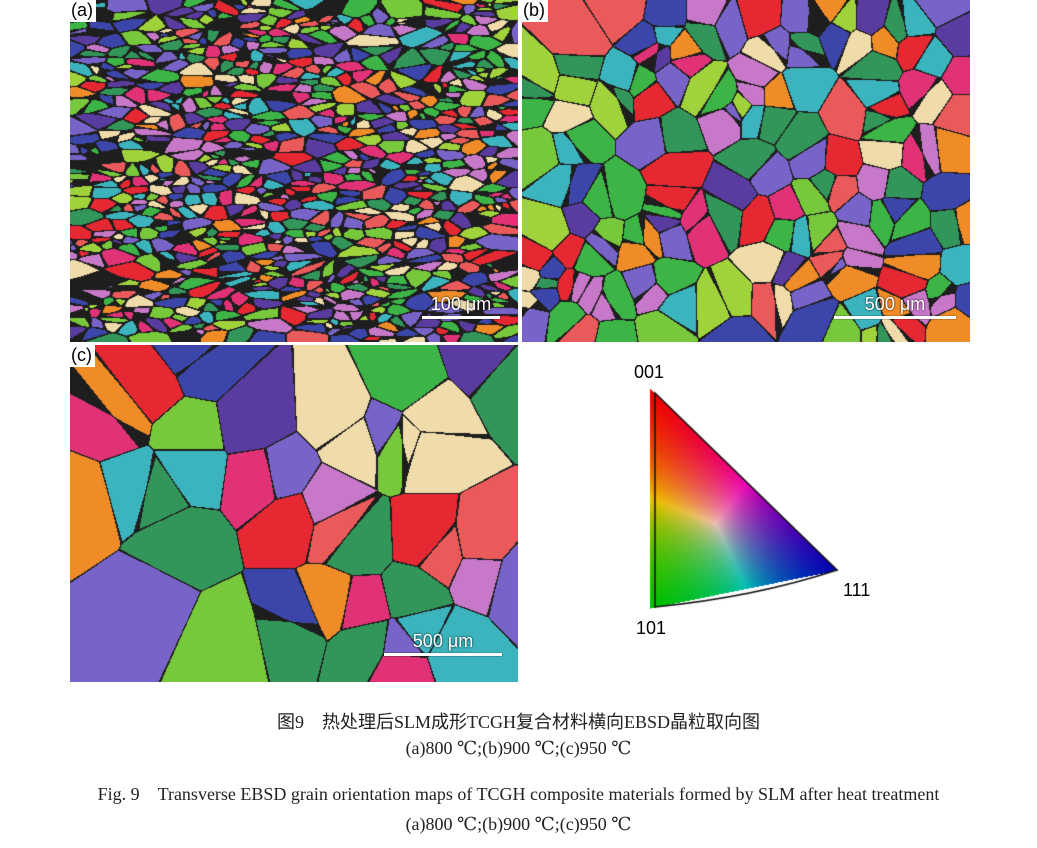 Image resolution: width=1037 pixels, height=848 pixels. What do you see at coordinates (535, 11) in the screenshot?
I see `panel-label-b: (b)` at bounding box center [535, 11].